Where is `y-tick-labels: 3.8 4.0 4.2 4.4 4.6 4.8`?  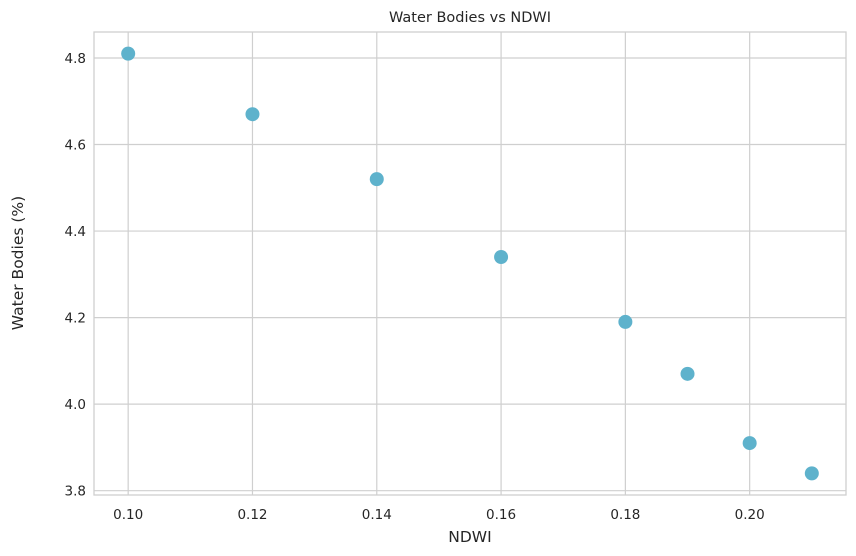 y-tick-labels: 3.8 4.0 4.2 4.4 4.6 4.8 is located at coordinates (75, 275).